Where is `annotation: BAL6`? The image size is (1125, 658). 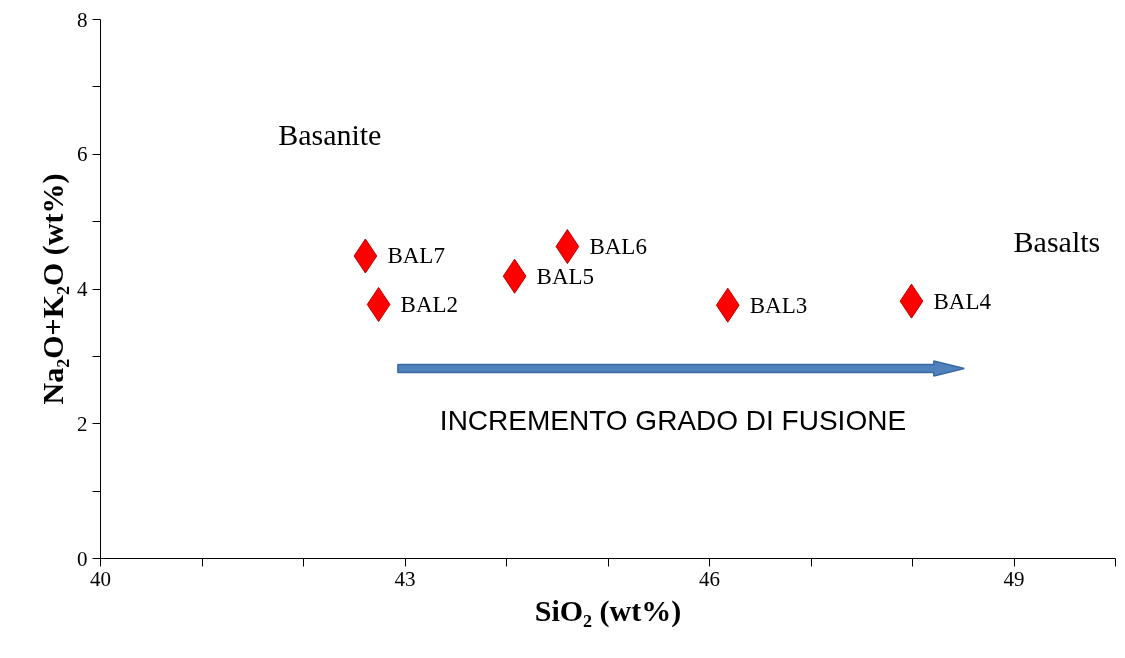
annotation: BAL6 is located at coordinates (618, 247).